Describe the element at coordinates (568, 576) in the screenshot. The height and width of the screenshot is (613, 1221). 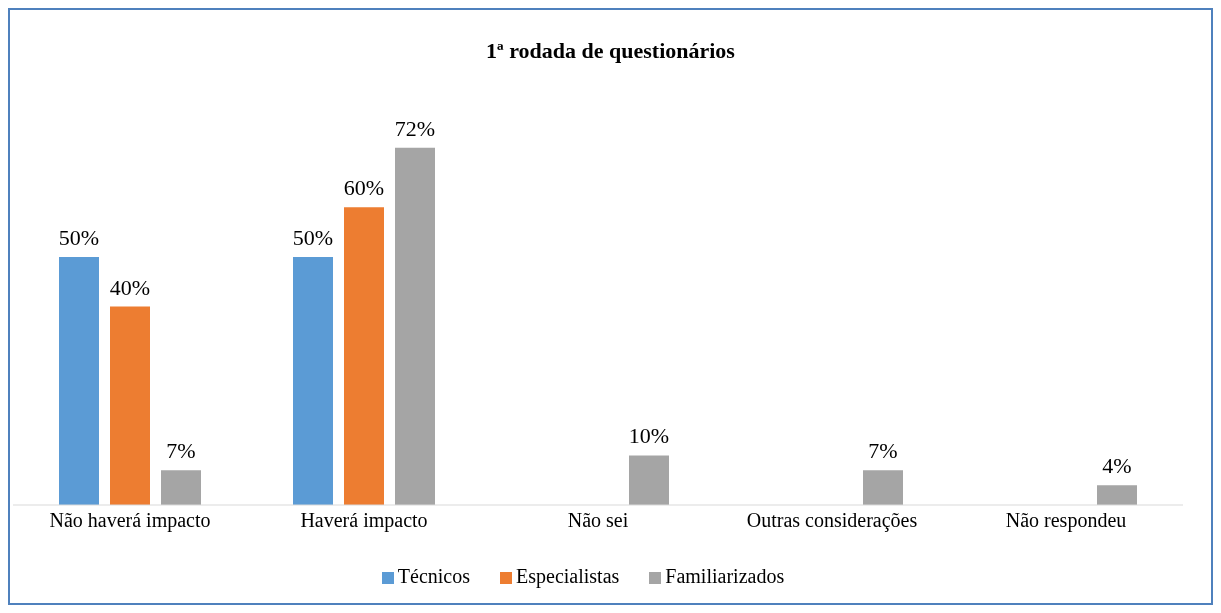
I see `legend-label: Especialistas` at that location.